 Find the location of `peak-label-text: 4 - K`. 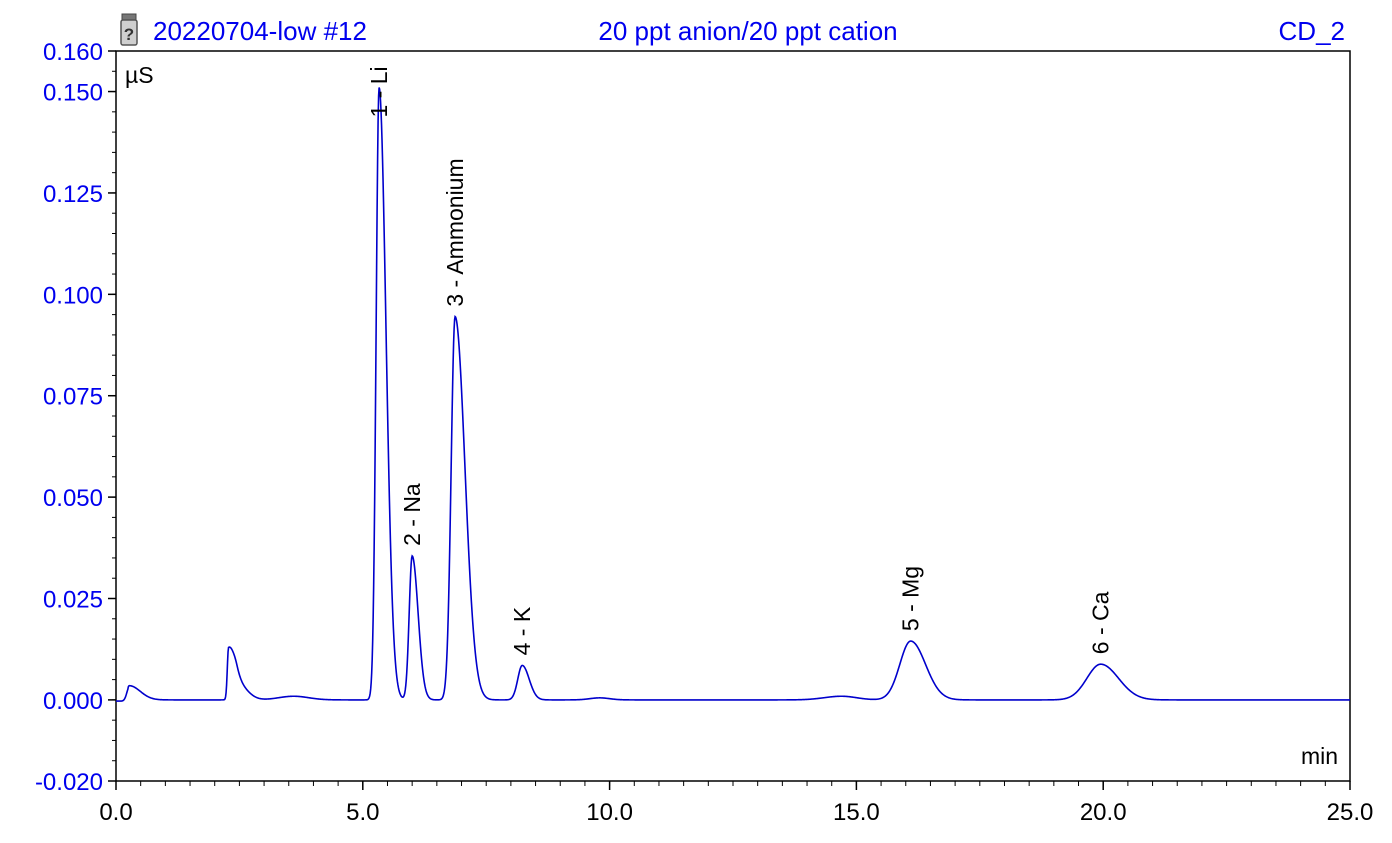

peak-label-text: 4 - K is located at coordinates (522, 630).